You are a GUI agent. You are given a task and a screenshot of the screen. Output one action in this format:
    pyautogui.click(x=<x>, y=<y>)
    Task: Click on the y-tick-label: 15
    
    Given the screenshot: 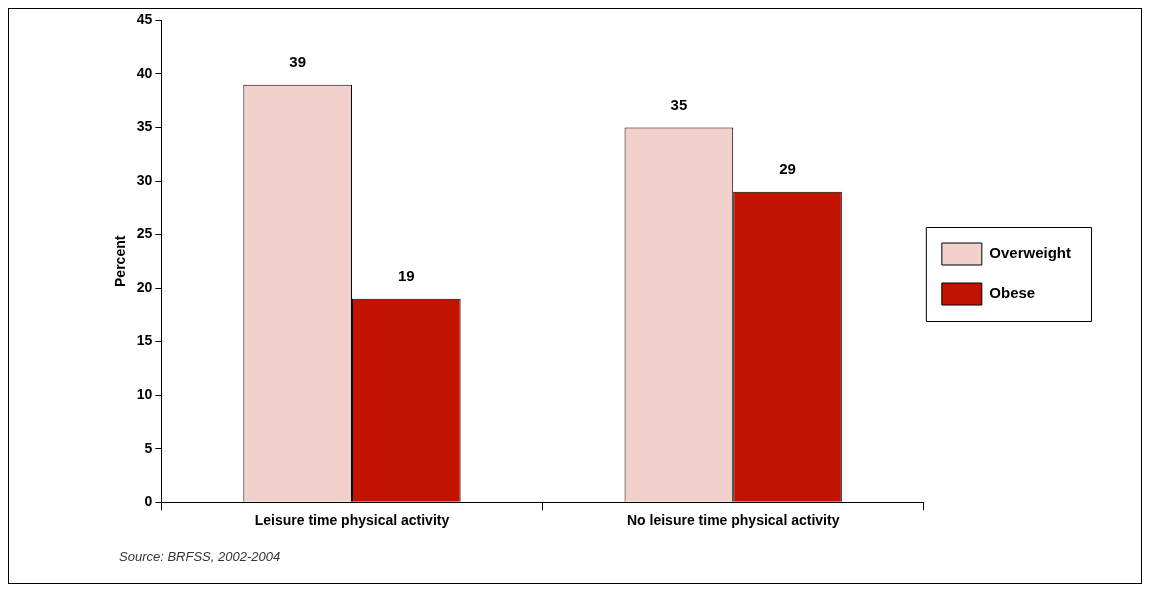 What is the action you would take?
    pyautogui.click(x=144, y=340)
    